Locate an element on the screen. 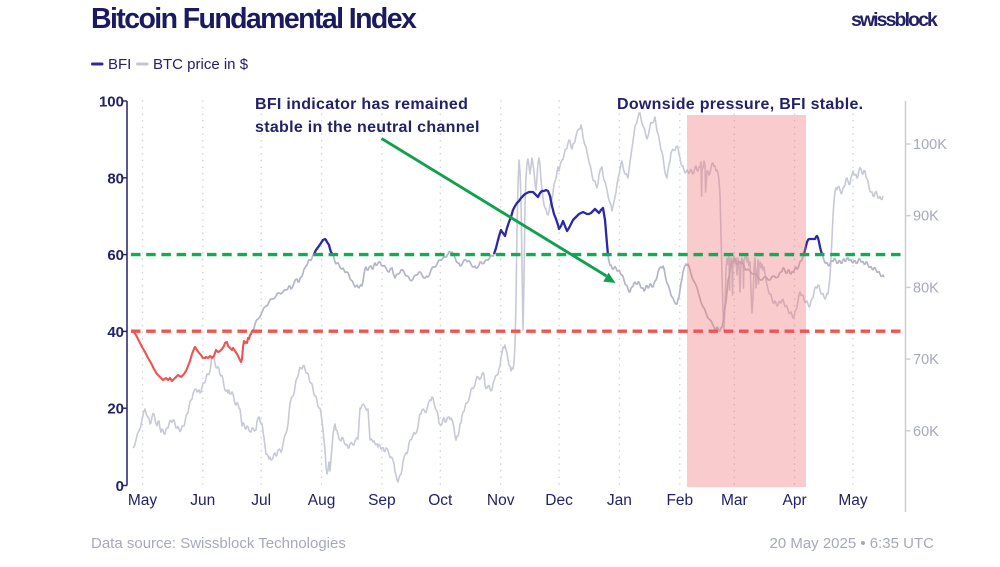 The width and height of the screenshot is (1000, 567). svg-text: 20 May 2025 • 6:35 UTC is located at coordinates (851, 543).